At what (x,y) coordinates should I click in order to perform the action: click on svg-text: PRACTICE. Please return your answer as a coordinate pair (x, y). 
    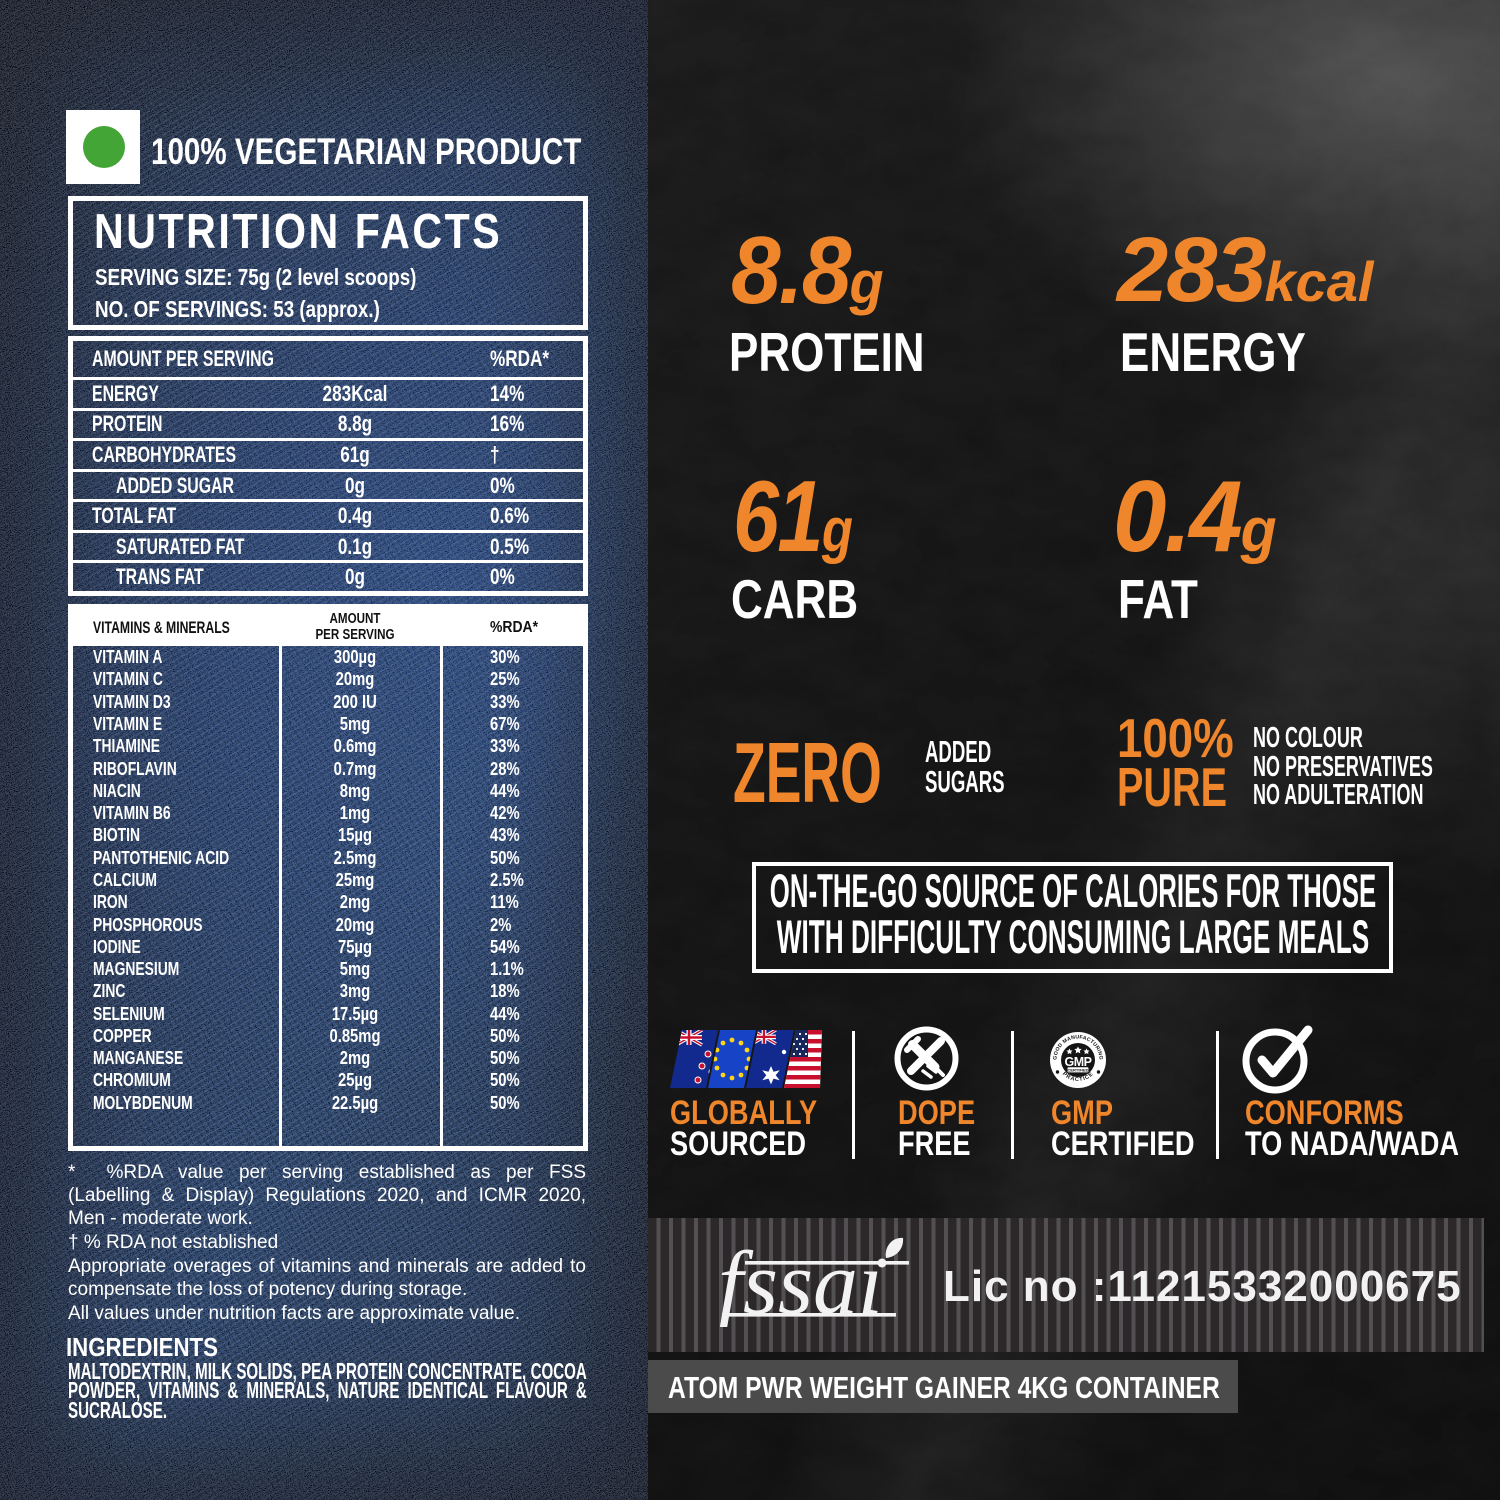
    Looking at the image, I should click on (1078, 1077).